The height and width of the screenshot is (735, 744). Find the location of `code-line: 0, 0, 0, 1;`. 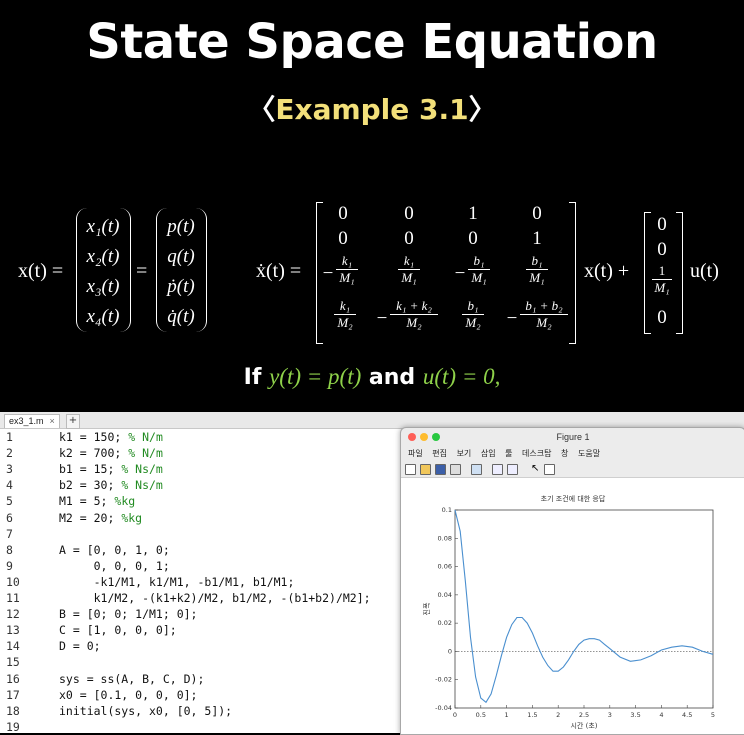

code-line: 0, 0, 0, 1; is located at coordinates (114, 566).